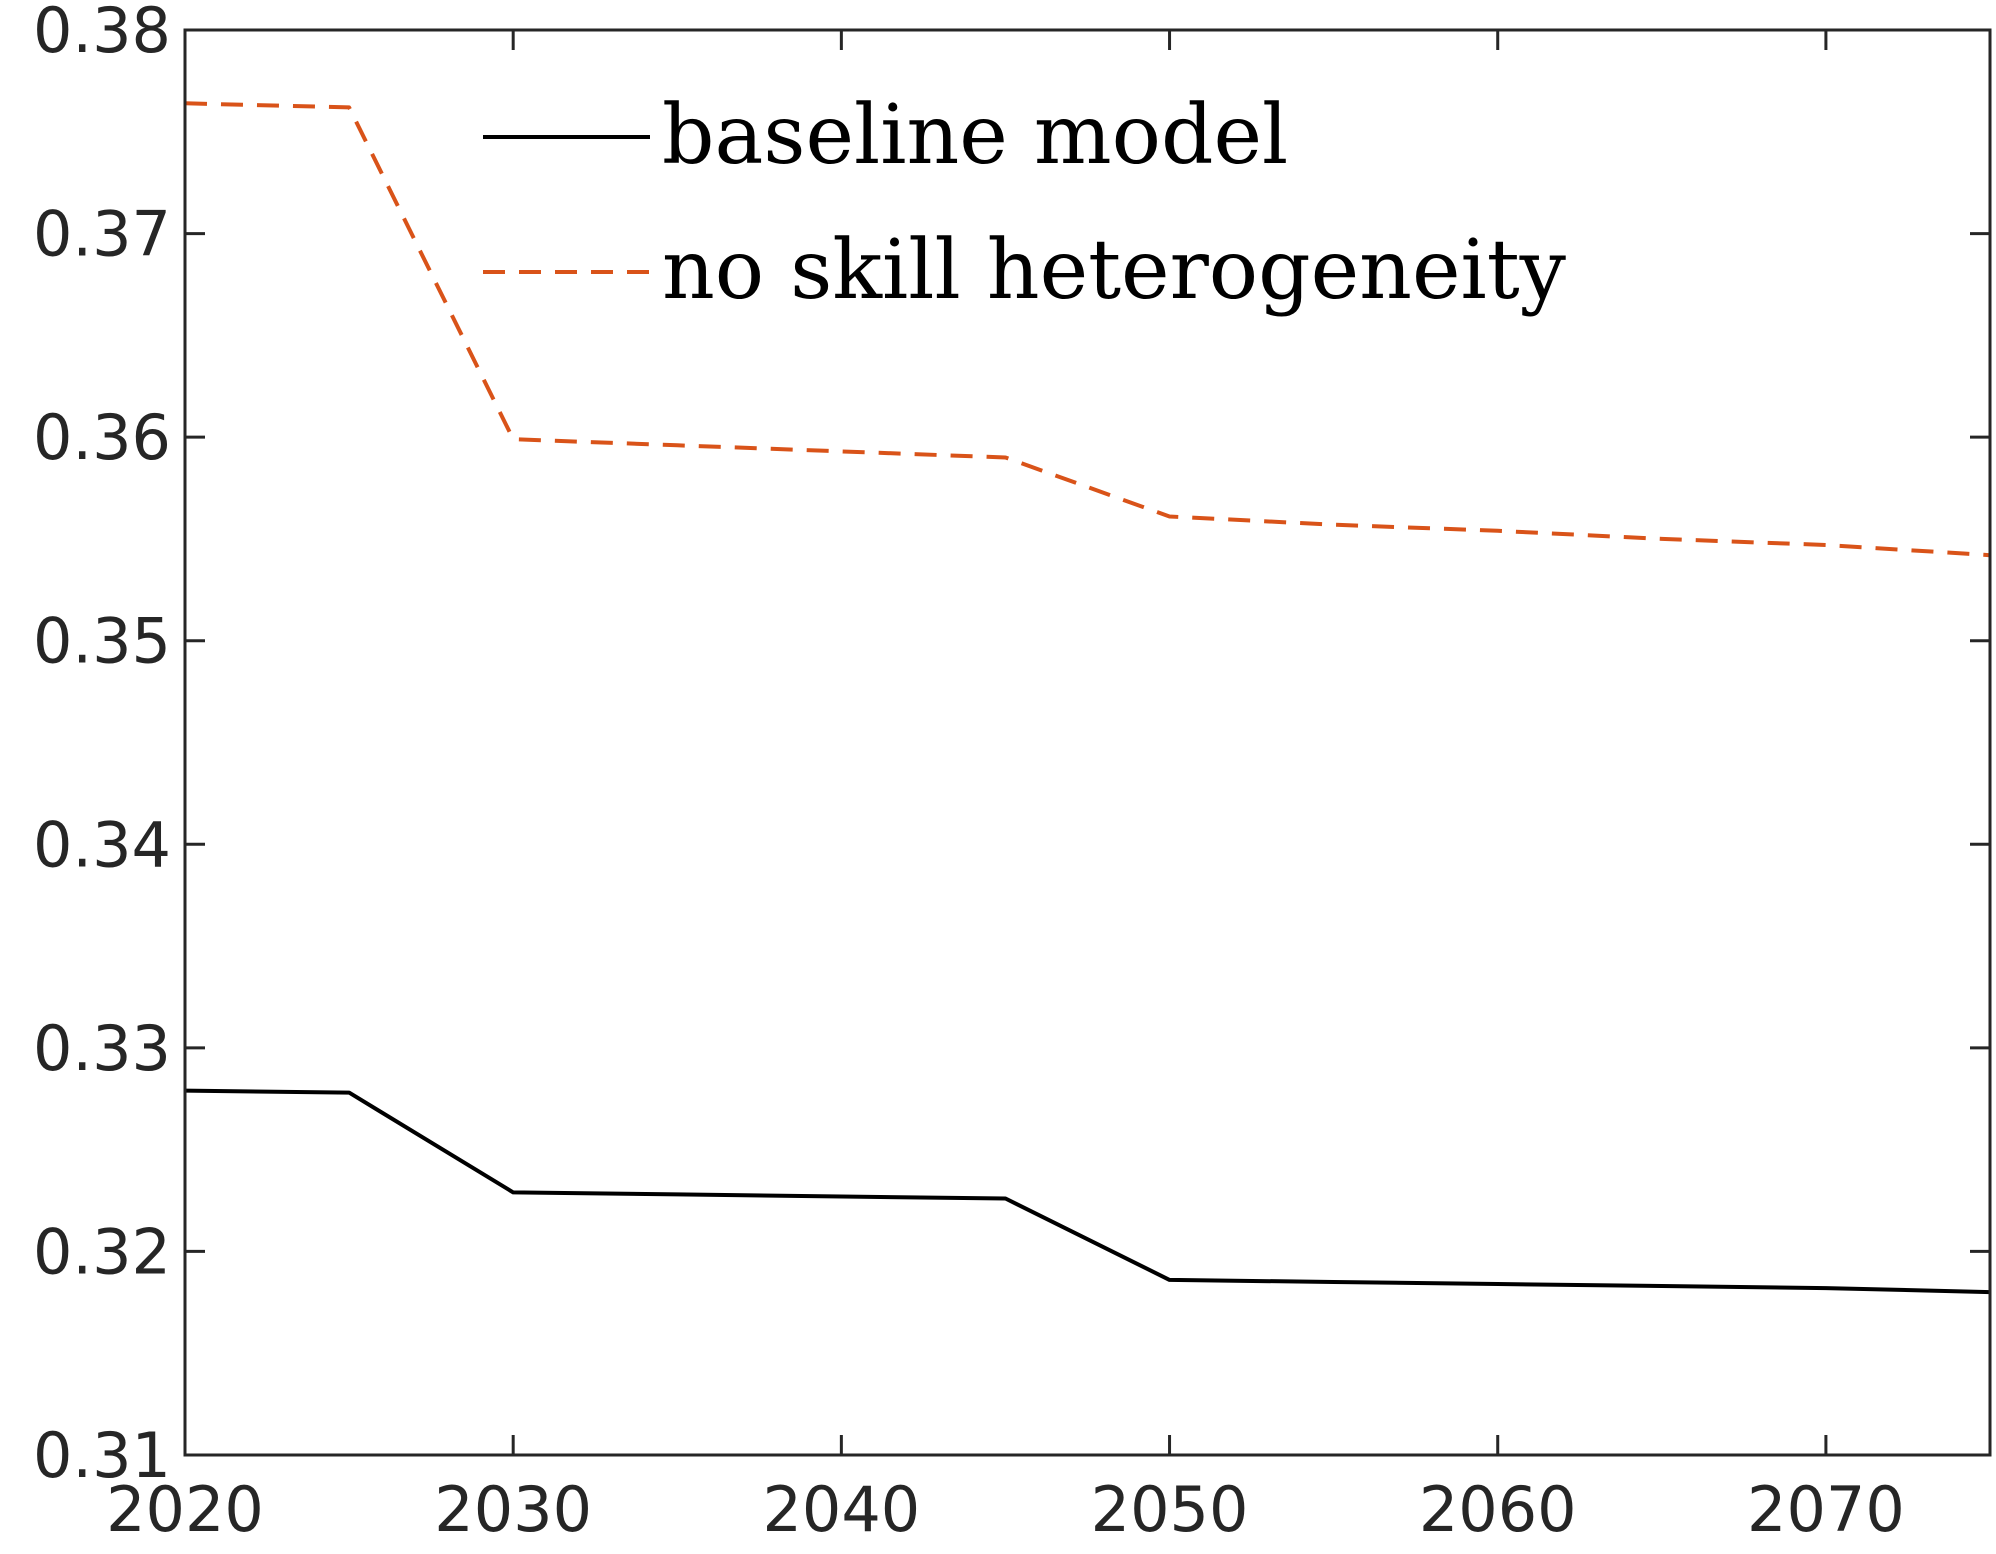  Describe the element at coordinates (102, 1251) in the screenshot. I see `y-tick-label: 0.32` at that location.